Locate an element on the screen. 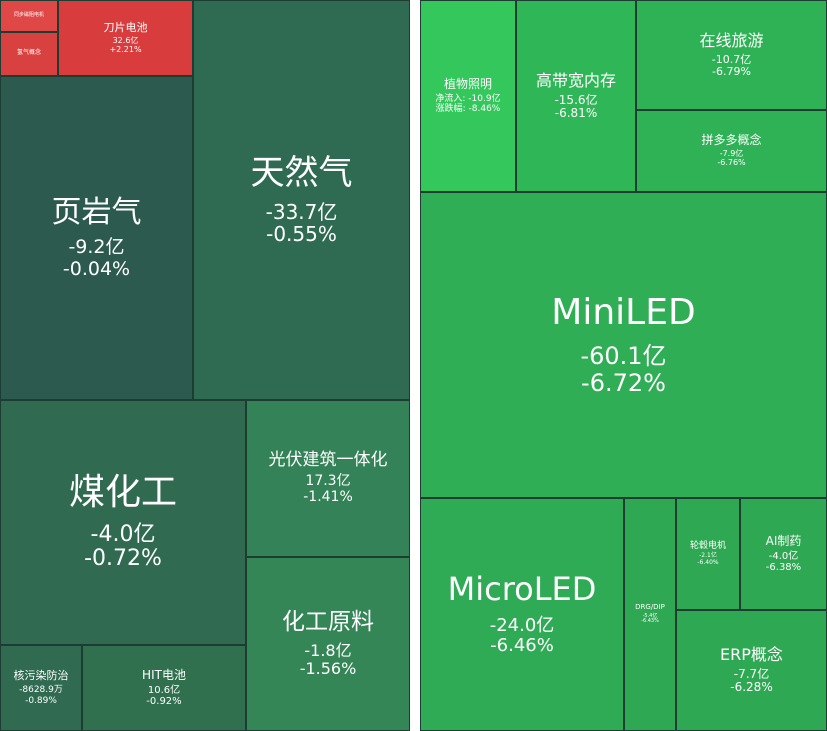 The height and width of the screenshot is (731, 827). tile-stat: -6.76% is located at coordinates (731, 163).